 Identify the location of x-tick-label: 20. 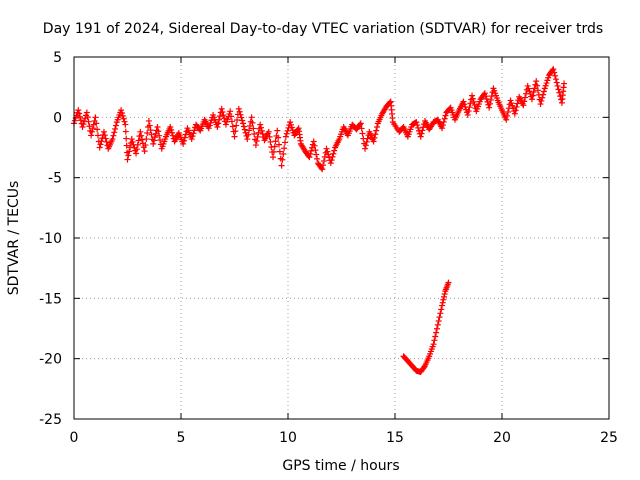
(502, 438).